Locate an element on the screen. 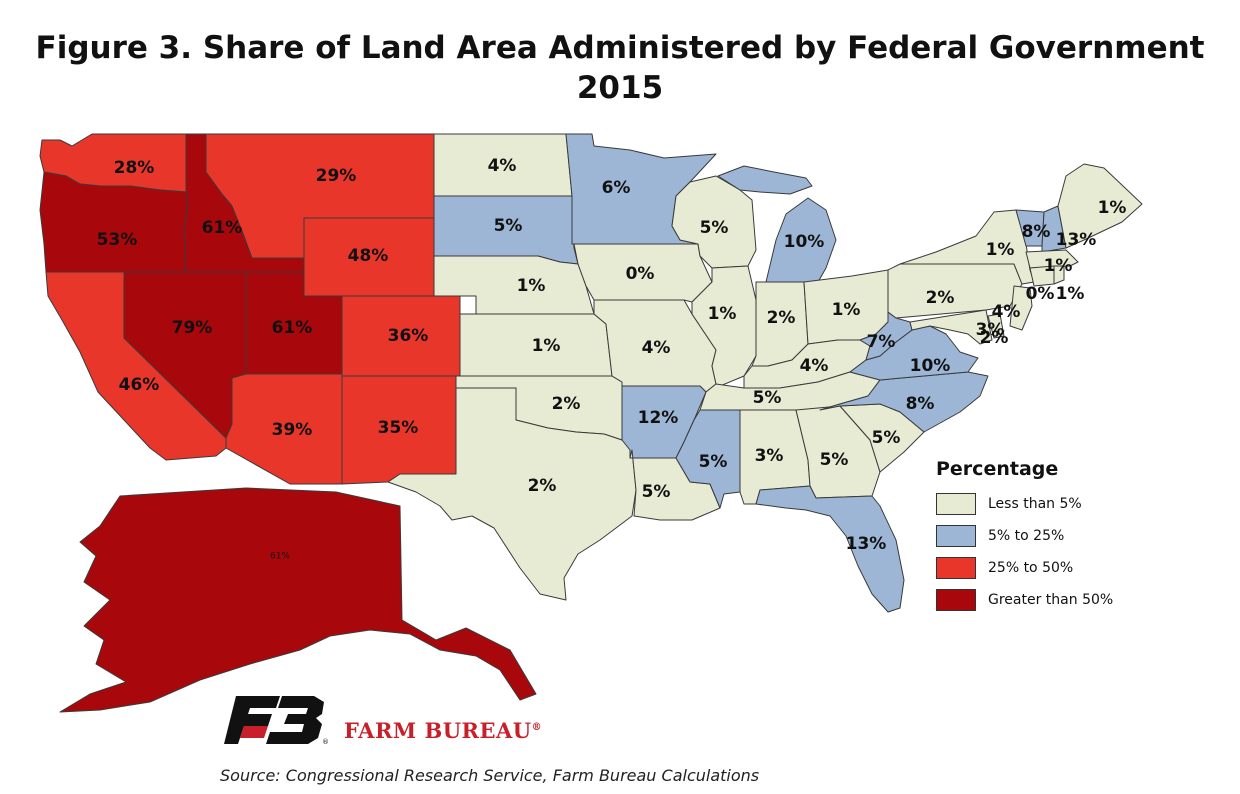  state-NE is located at coordinates (514, 285).